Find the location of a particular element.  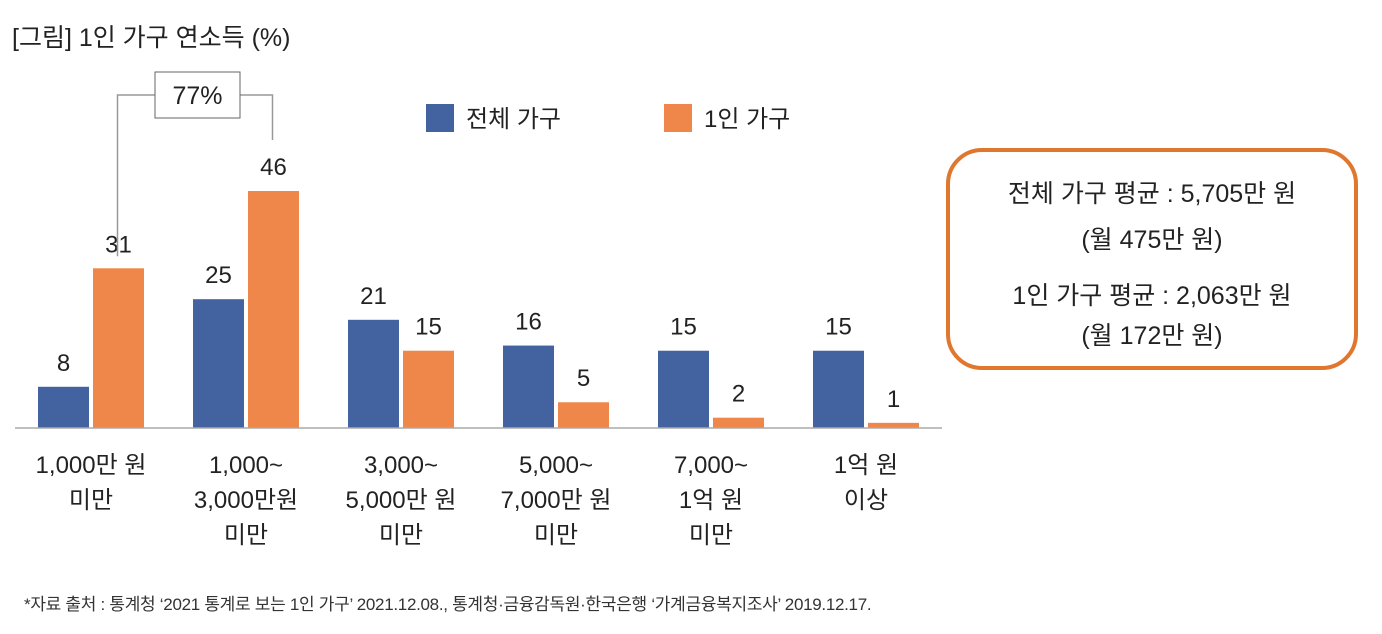

data-label: 46 is located at coordinates (273, 167).